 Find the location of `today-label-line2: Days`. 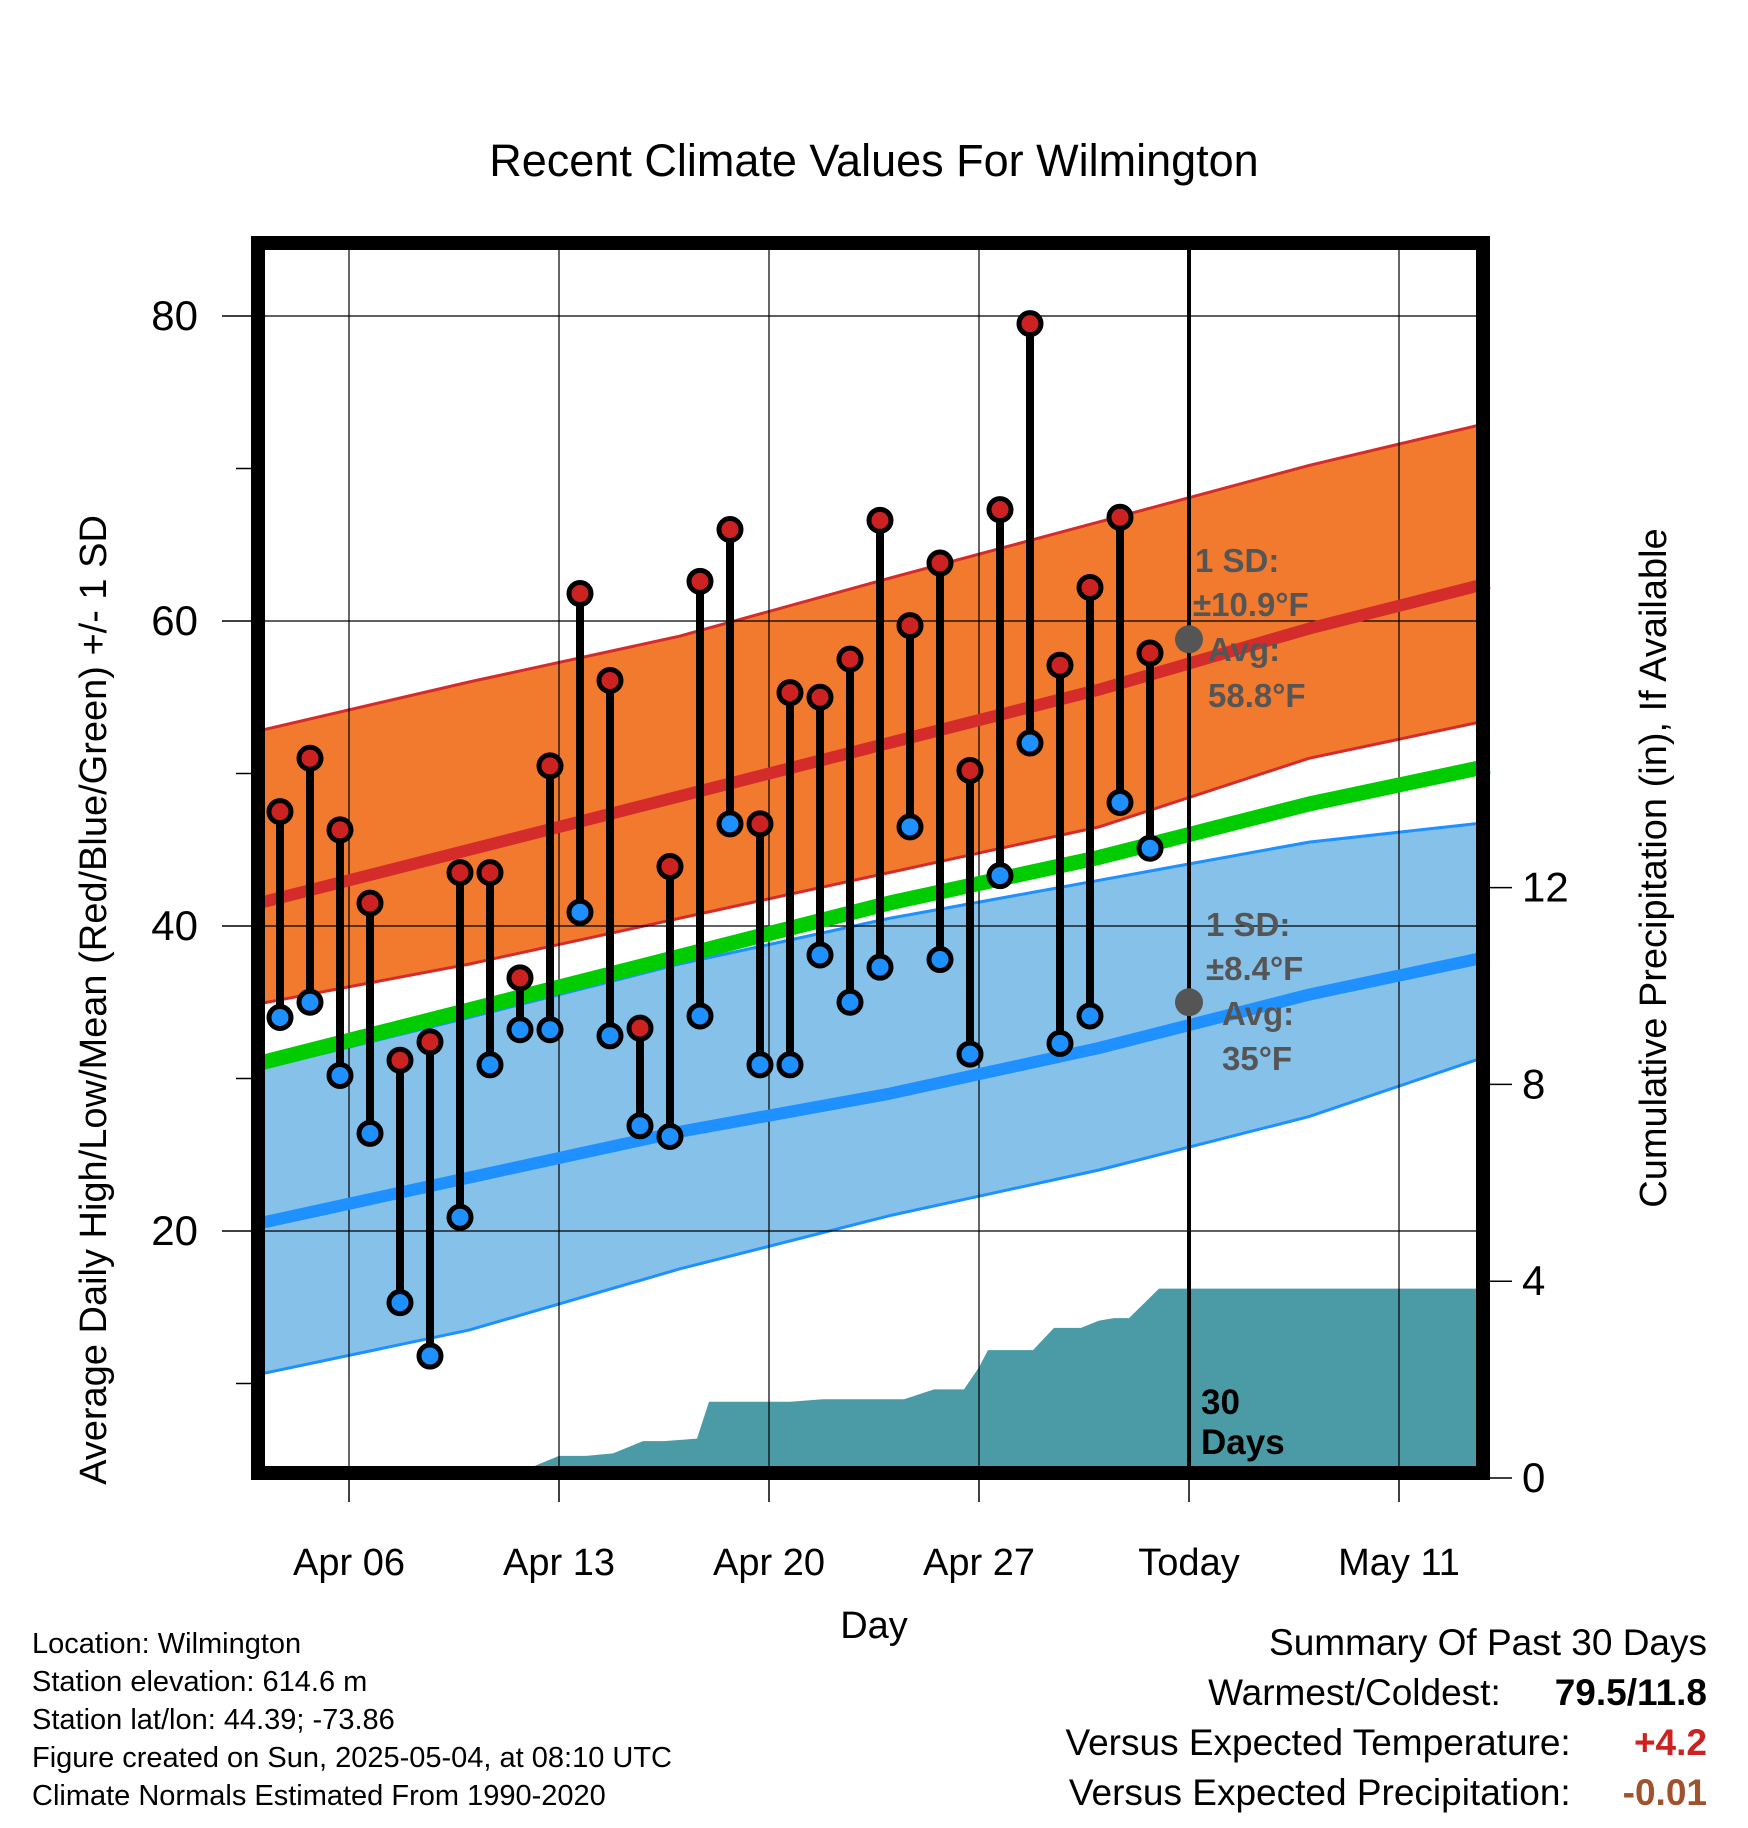

today-label-line2: Days is located at coordinates (1243, 1442).